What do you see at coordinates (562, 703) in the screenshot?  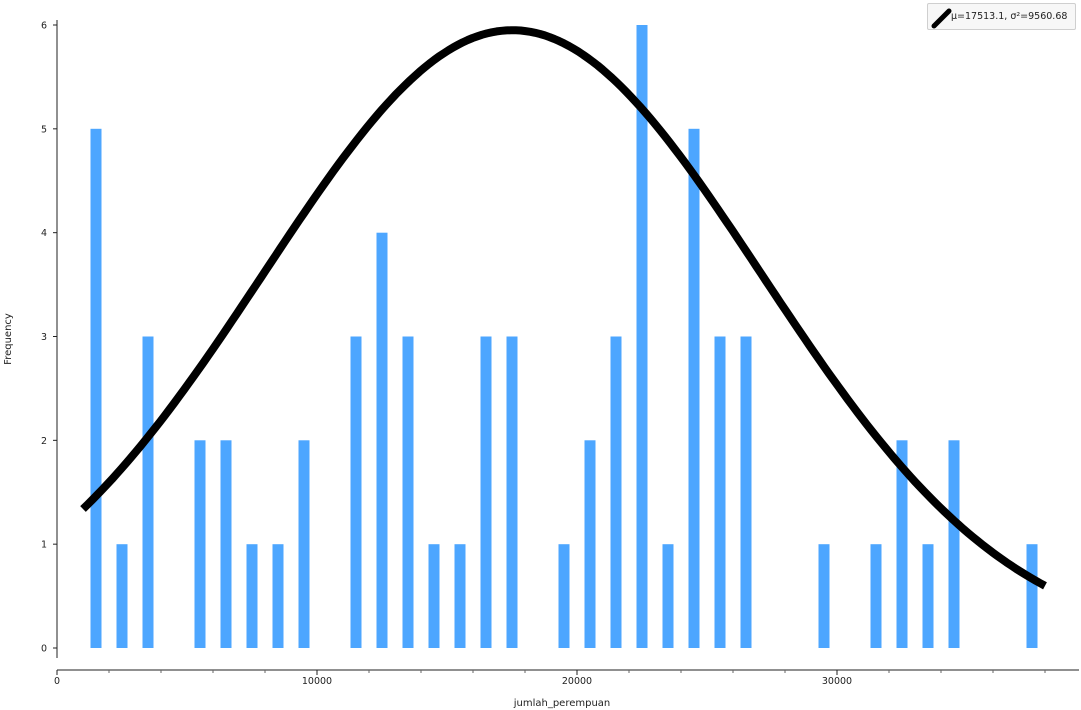 I see `x-axis-title: jumlah_perempuan` at bounding box center [562, 703].